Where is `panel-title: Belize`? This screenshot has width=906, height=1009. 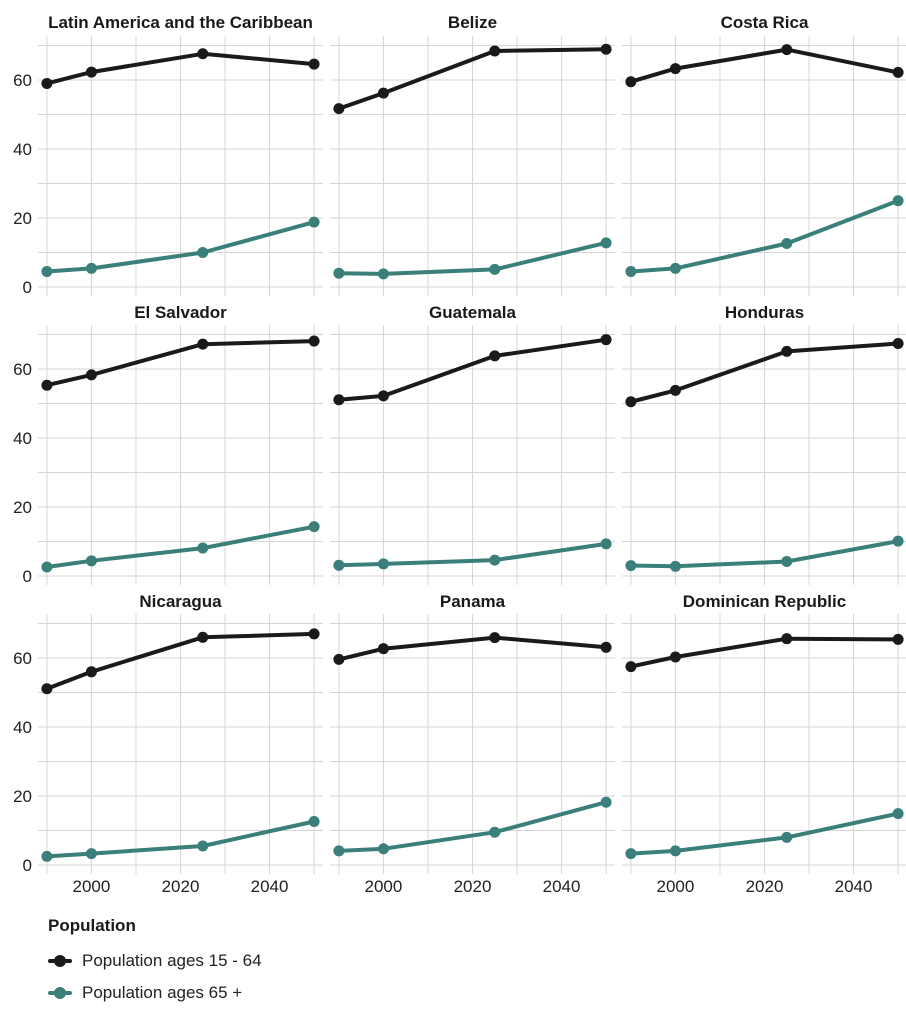 panel-title: Belize is located at coordinates (472, 22).